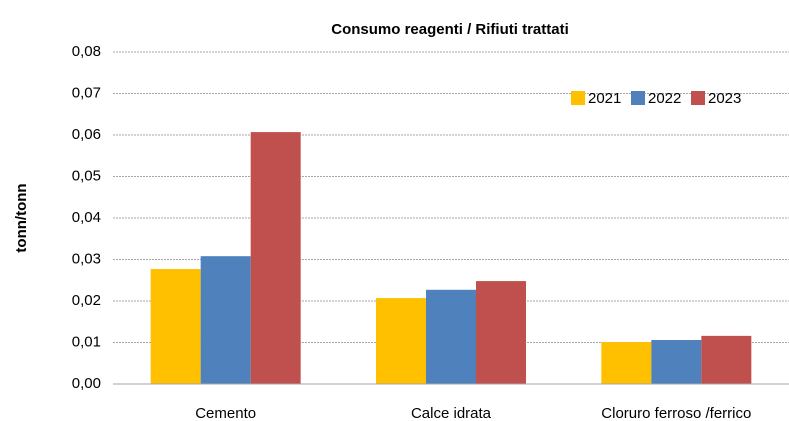 This screenshot has width=789, height=421. What do you see at coordinates (86, 341) in the screenshot?
I see `y-tick-label: 0,01` at bounding box center [86, 341].